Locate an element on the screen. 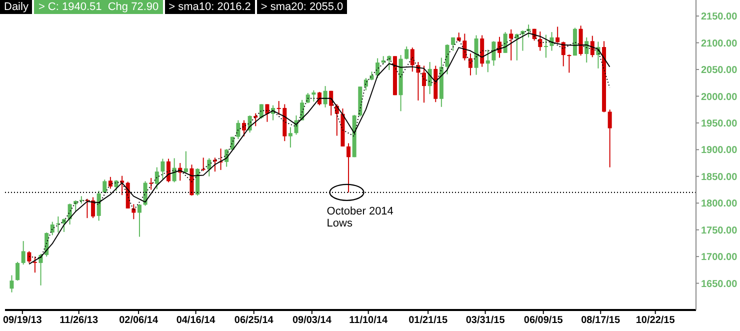 This screenshot has width=740, height=331. annotation: > C: 1940.51 Chg 72.90 is located at coordinates (98, 7).